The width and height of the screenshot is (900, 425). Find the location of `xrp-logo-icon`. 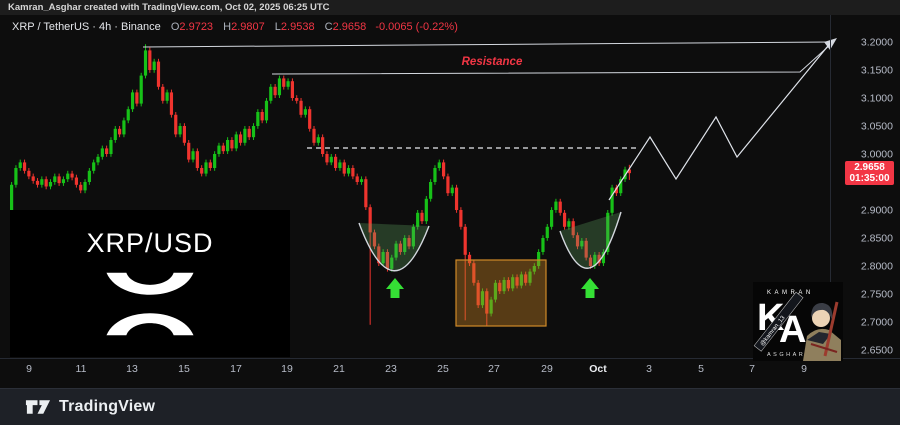

xrp-logo-icon is located at coordinates (150, 304).